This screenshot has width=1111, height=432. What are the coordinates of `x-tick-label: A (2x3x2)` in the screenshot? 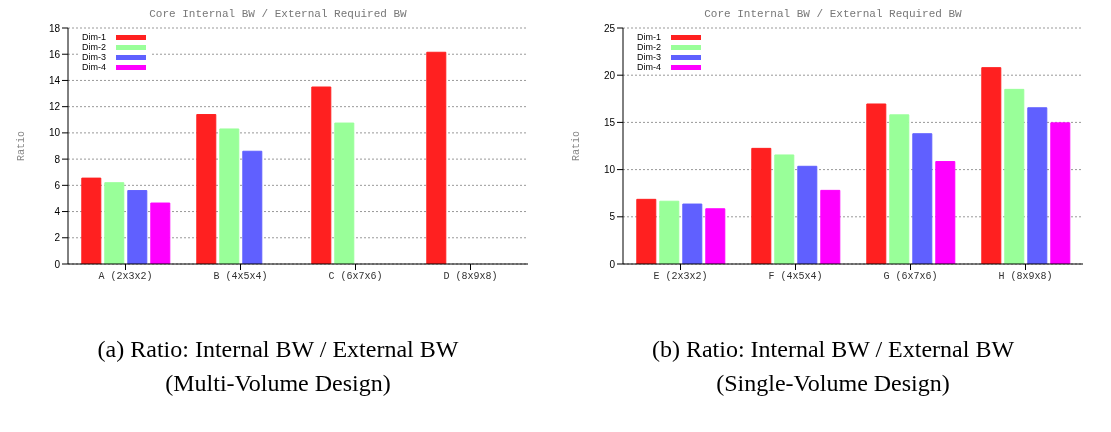 It's located at (125, 277).